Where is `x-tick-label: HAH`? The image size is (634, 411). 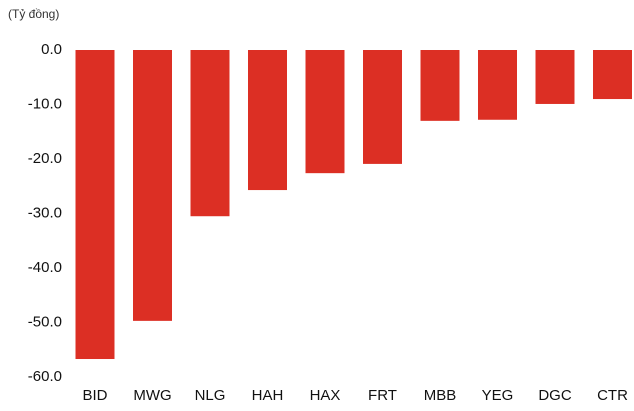
x-tick-label: HAH is located at coordinates (268, 395).